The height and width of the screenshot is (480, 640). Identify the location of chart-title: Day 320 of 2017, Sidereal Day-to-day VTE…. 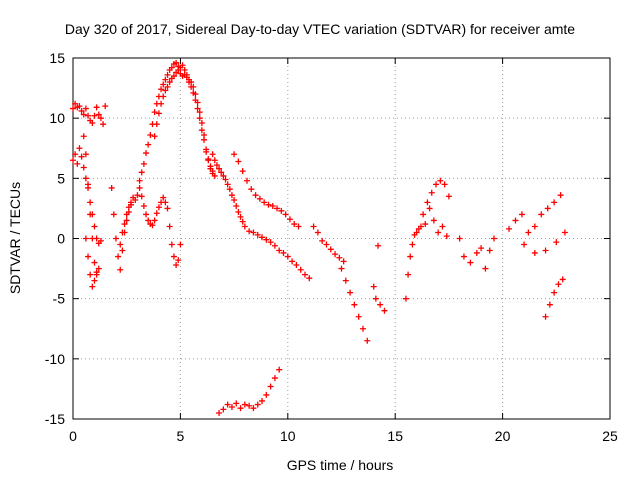
(320, 29).